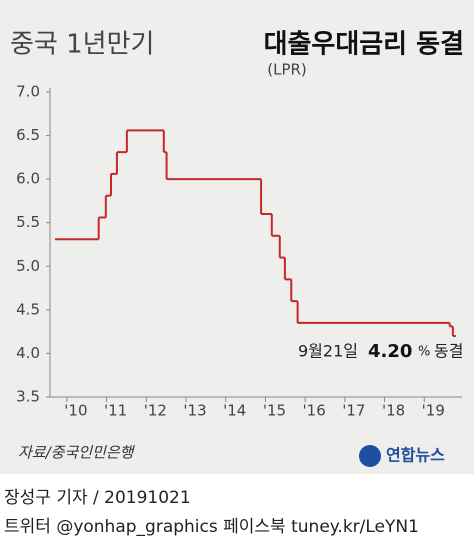 The image size is (474, 555). Describe the element at coordinates (28, 135) in the screenshot. I see `y-tick-label: 6.5` at that location.